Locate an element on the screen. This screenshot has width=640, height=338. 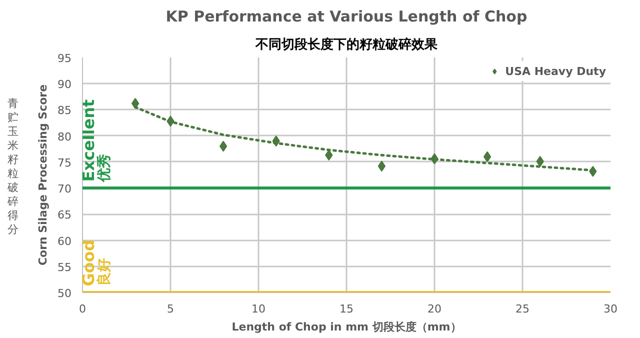
y-tick-label: 65 is located at coordinates (65, 215).